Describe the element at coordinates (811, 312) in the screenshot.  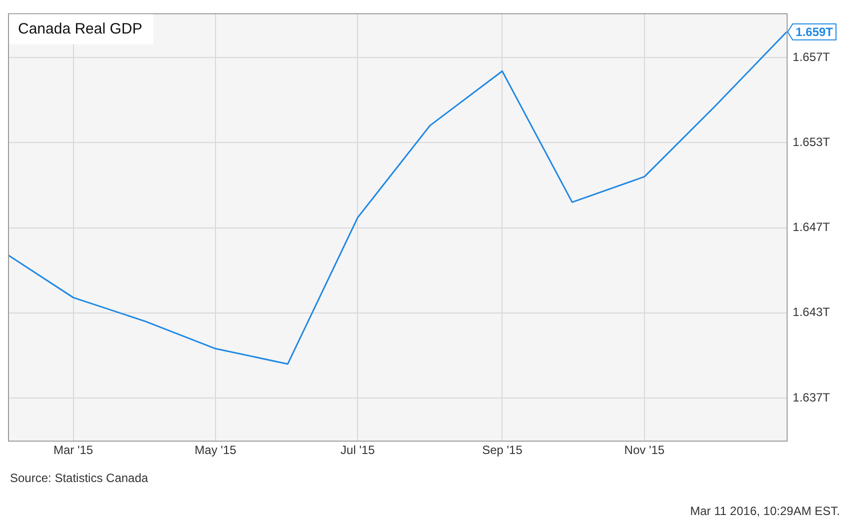
I see `y-tick-label: 1.643T` at that location.